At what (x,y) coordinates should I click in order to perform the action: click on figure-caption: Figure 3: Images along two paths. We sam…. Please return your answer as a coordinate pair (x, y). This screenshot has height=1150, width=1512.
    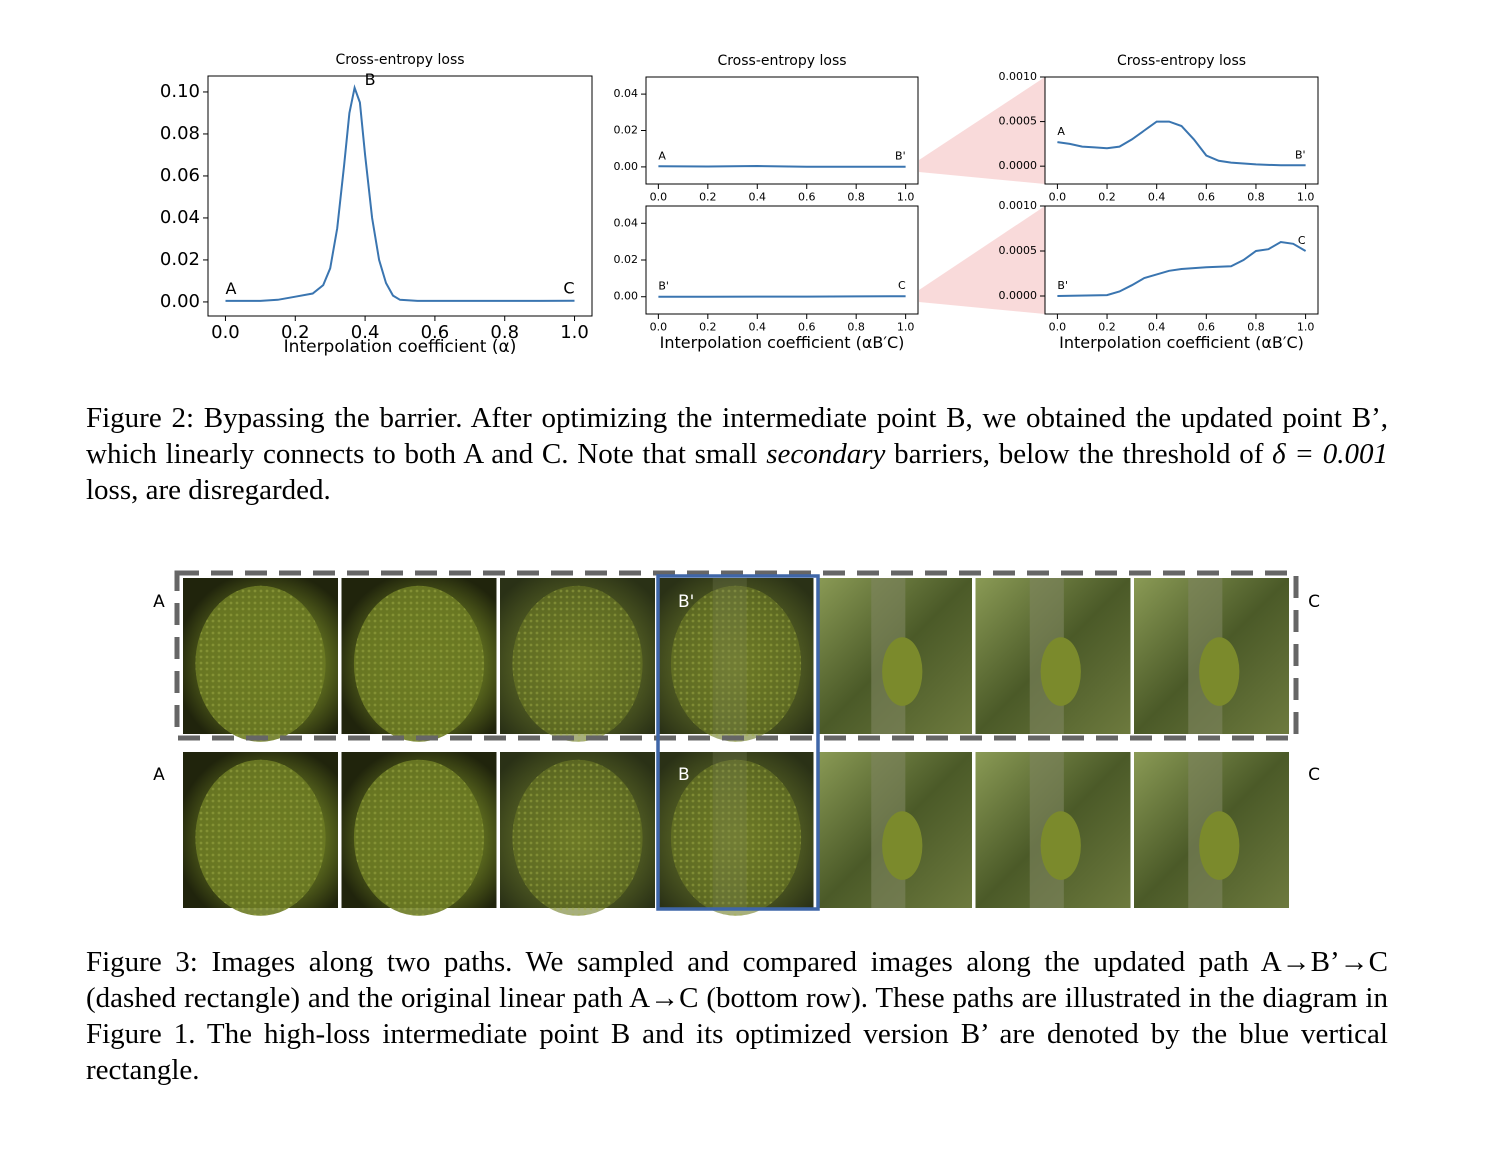
    Looking at the image, I should click on (737, 1016).